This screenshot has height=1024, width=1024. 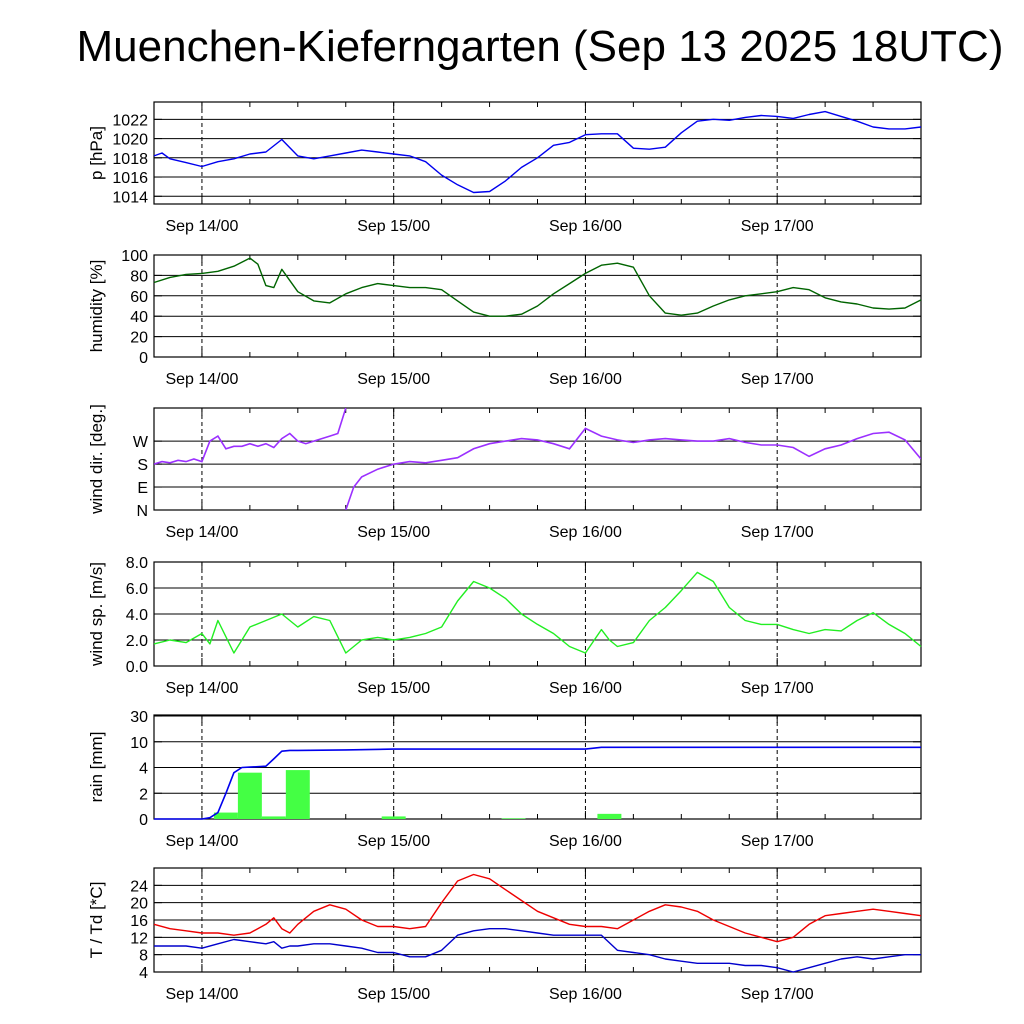 What do you see at coordinates (393, 688) in the screenshot?
I see `wind_speed-xtick-label: Sep 15/00` at bounding box center [393, 688].